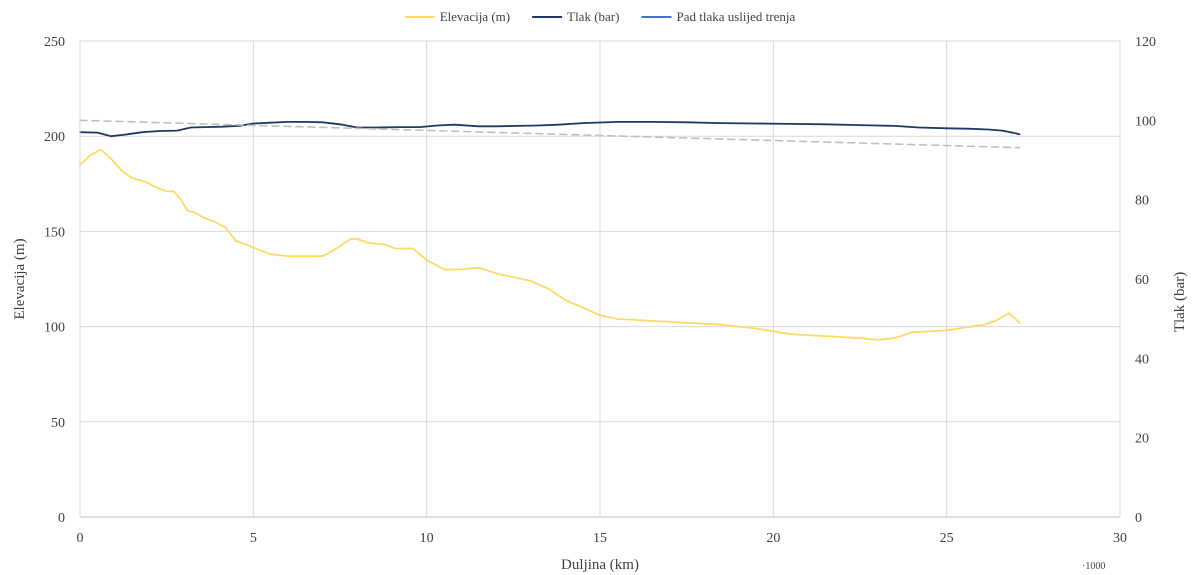 The width and height of the screenshot is (1193, 575). Describe the element at coordinates (1142, 359) in the screenshot. I see `y-right-tick-label: 40` at that location.